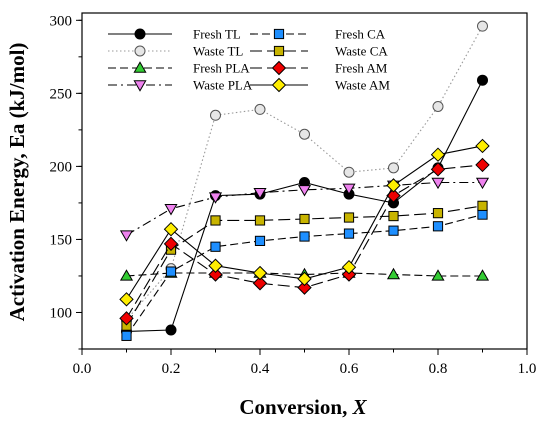 The width and height of the screenshot is (550, 423). What do you see at coordinates (175, 51) in the screenshot?
I see `legend-item-waste-tl: Waste TL` at bounding box center [175, 51].